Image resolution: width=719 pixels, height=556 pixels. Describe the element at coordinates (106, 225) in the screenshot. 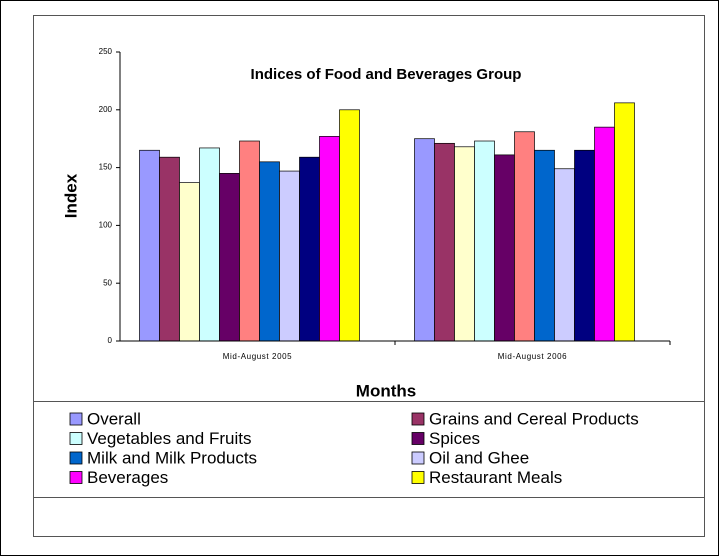

I see `y-tick-label: 100` at that location.